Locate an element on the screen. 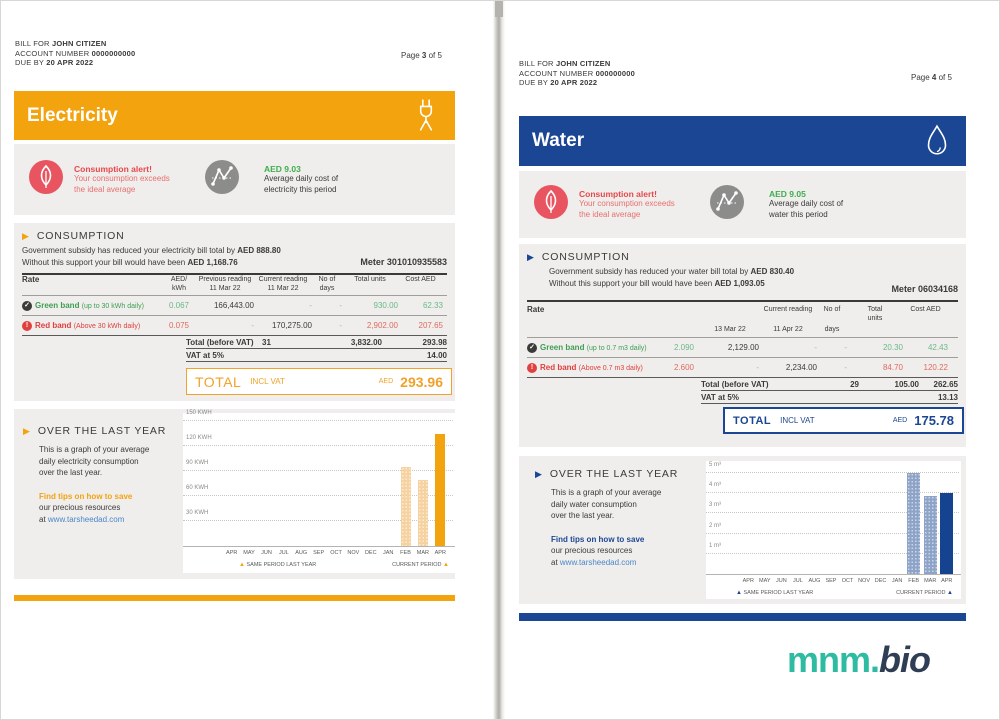 This screenshot has width=1000, height=720. alert-line2: the ideal average is located at coordinates (105, 189).